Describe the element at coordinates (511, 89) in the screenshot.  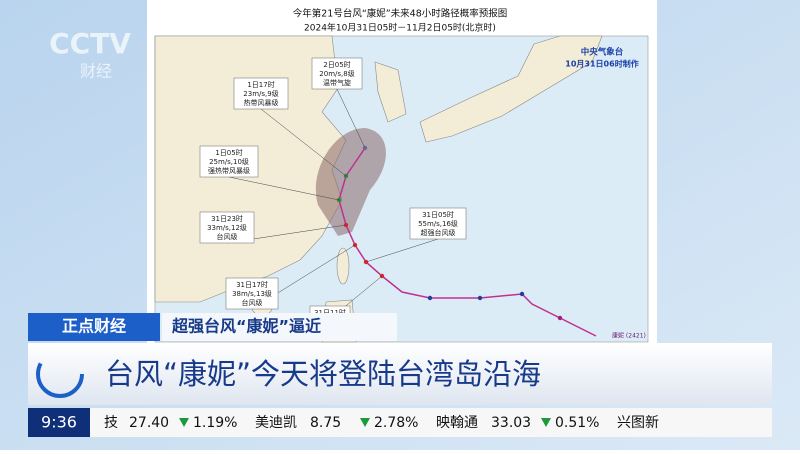
I see `land-japan` at that location.